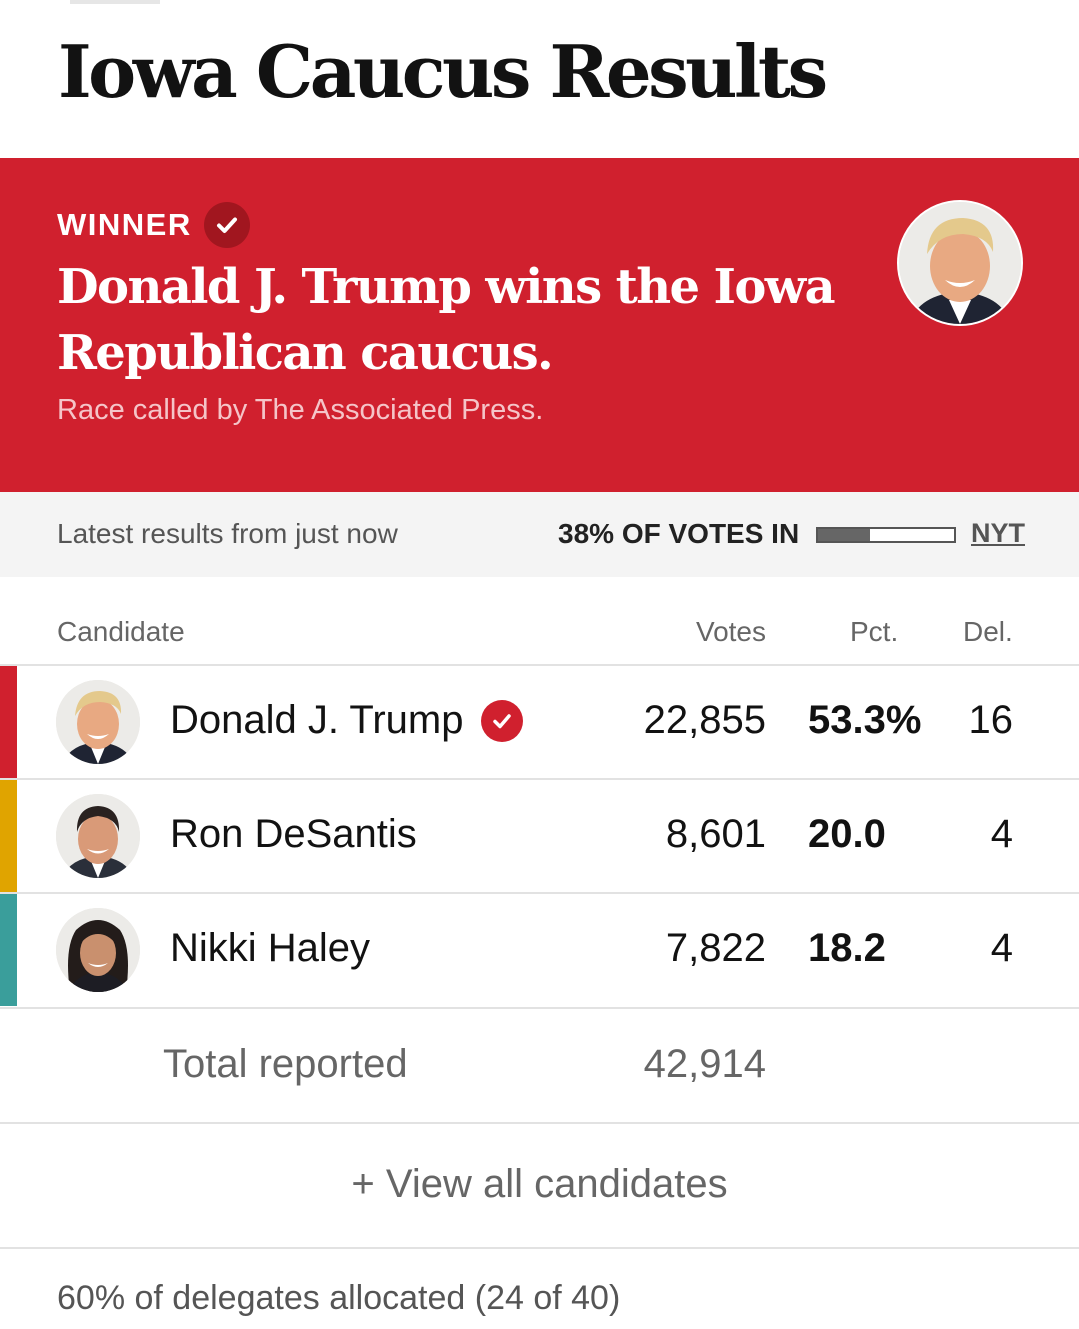  Describe the element at coordinates (715, 948) in the screenshot. I see `candidate-votes: 7,822` at that location.